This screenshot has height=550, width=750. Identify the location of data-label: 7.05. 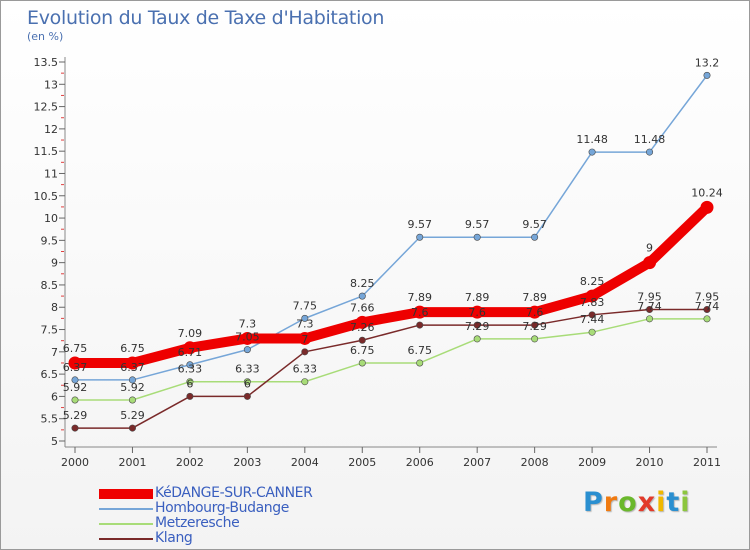
(247, 337).